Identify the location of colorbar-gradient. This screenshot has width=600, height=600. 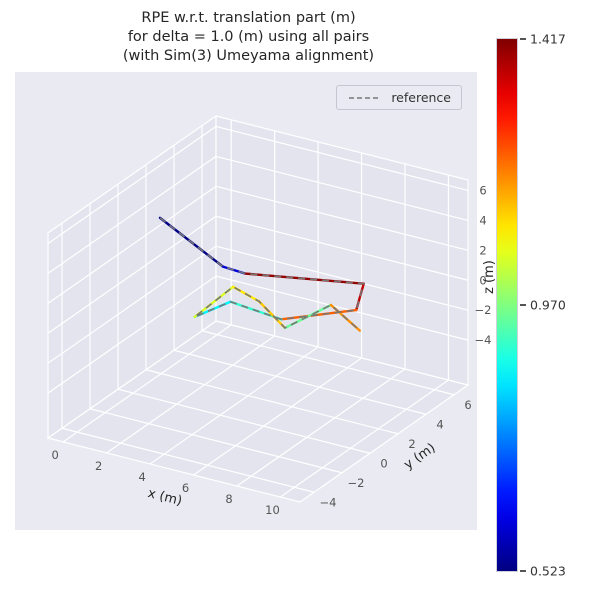
(507, 305).